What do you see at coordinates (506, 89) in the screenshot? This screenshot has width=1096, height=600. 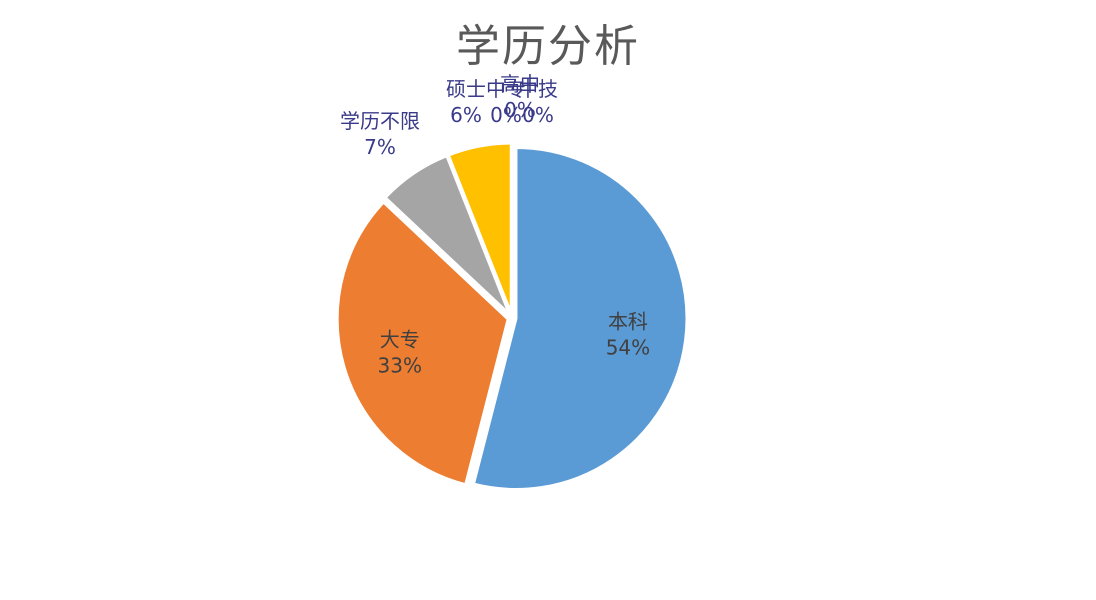 I see `slice-category-label-5: 中专` at bounding box center [506, 89].